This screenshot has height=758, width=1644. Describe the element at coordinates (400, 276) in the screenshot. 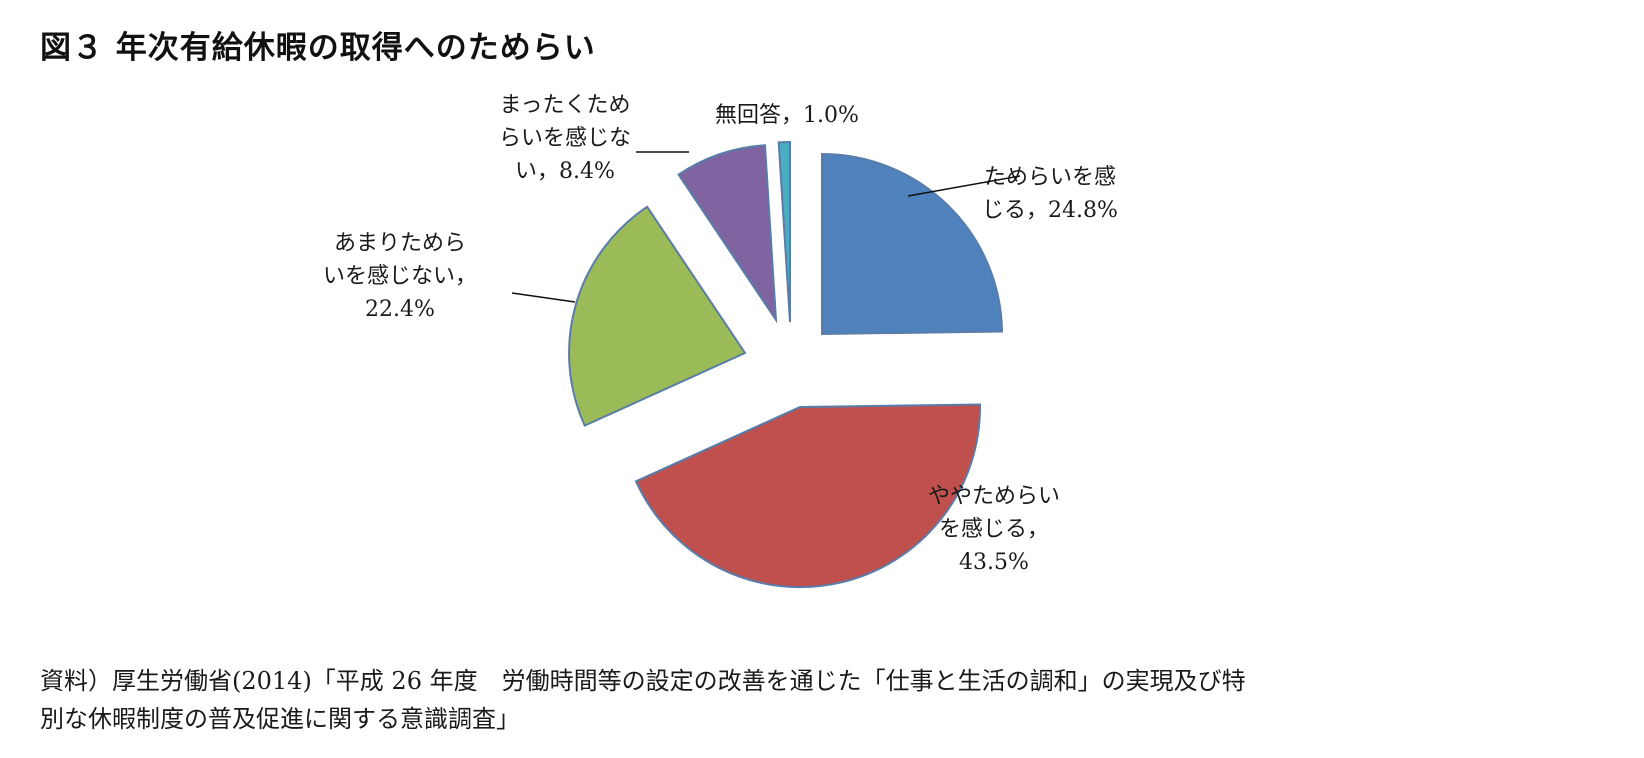

I see `slice-label: あまりためらいを感じない， 22.4%` at that location.